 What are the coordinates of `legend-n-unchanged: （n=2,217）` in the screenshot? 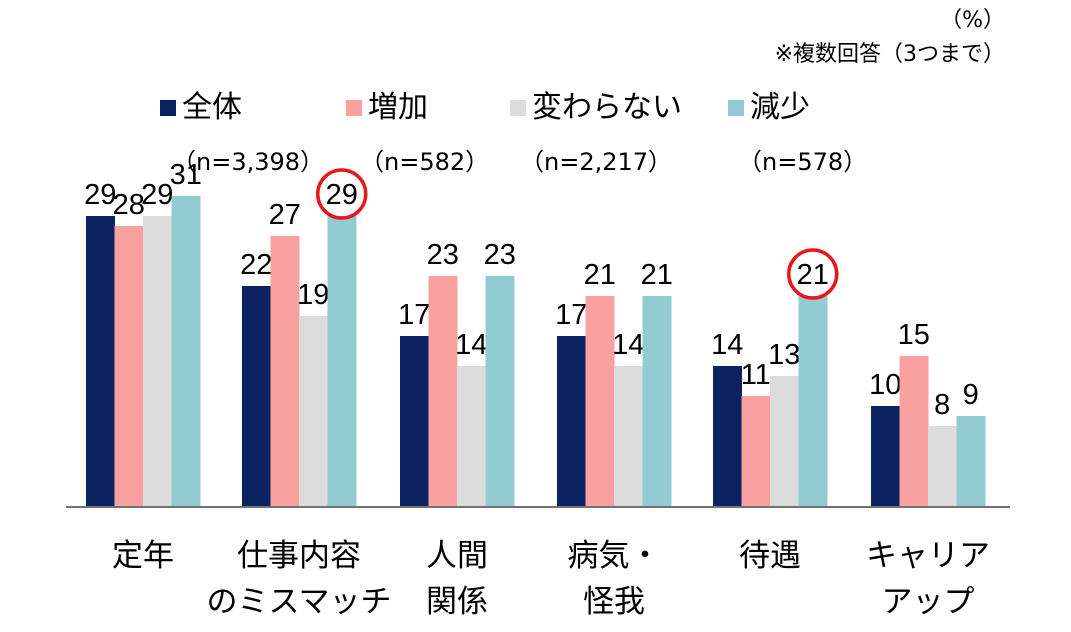 It's located at (596, 162).